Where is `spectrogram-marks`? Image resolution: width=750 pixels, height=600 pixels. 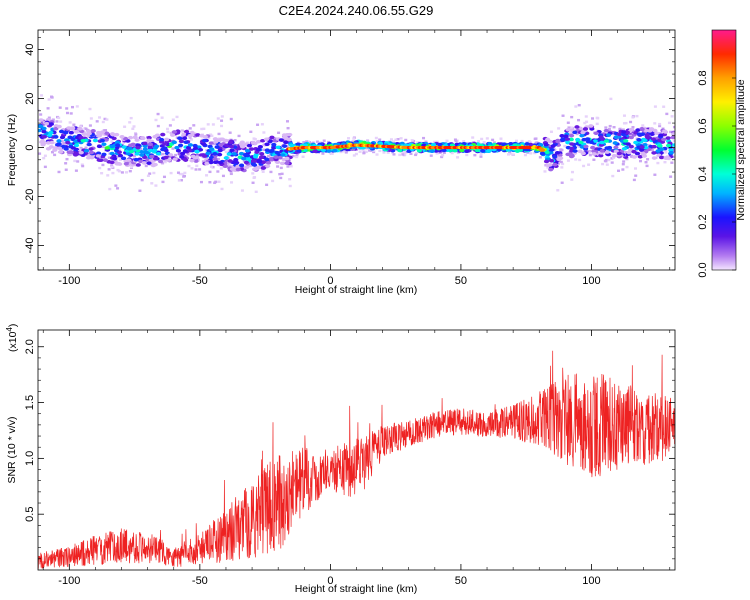
spectrogram-marks is located at coordinates (356, 144).